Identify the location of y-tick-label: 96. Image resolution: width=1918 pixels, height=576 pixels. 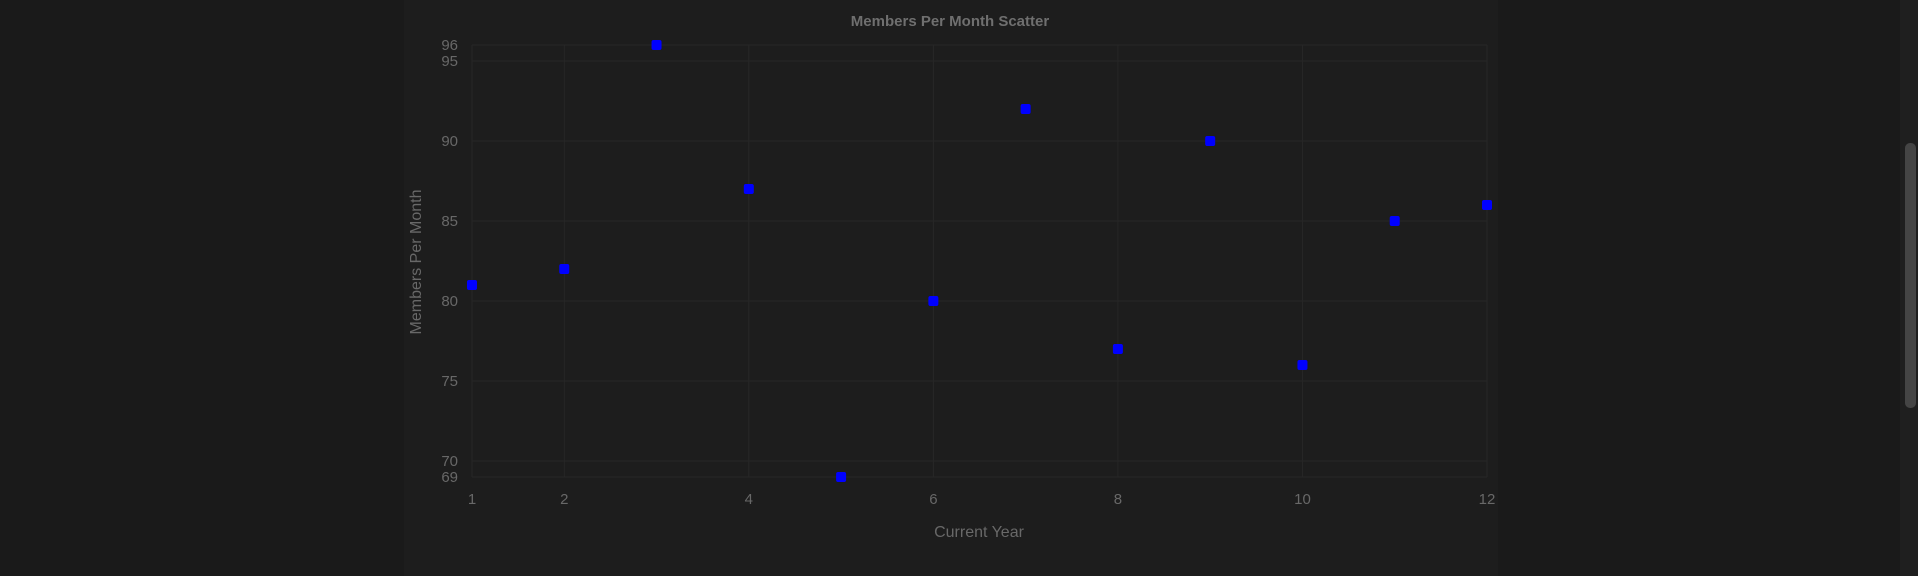
(449, 45).